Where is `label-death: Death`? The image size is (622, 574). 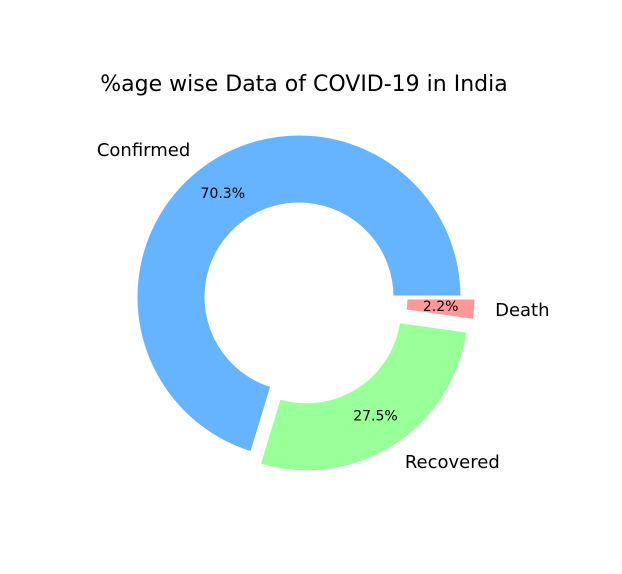 label-death: Death is located at coordinates (522, 310).